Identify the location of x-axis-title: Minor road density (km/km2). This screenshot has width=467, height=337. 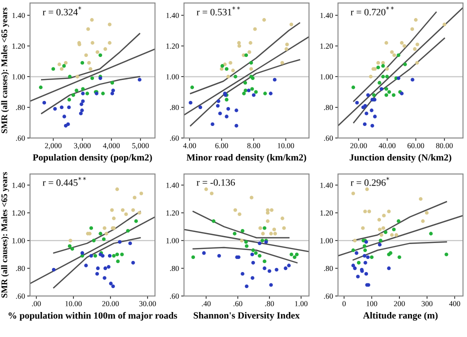
(246, 158).